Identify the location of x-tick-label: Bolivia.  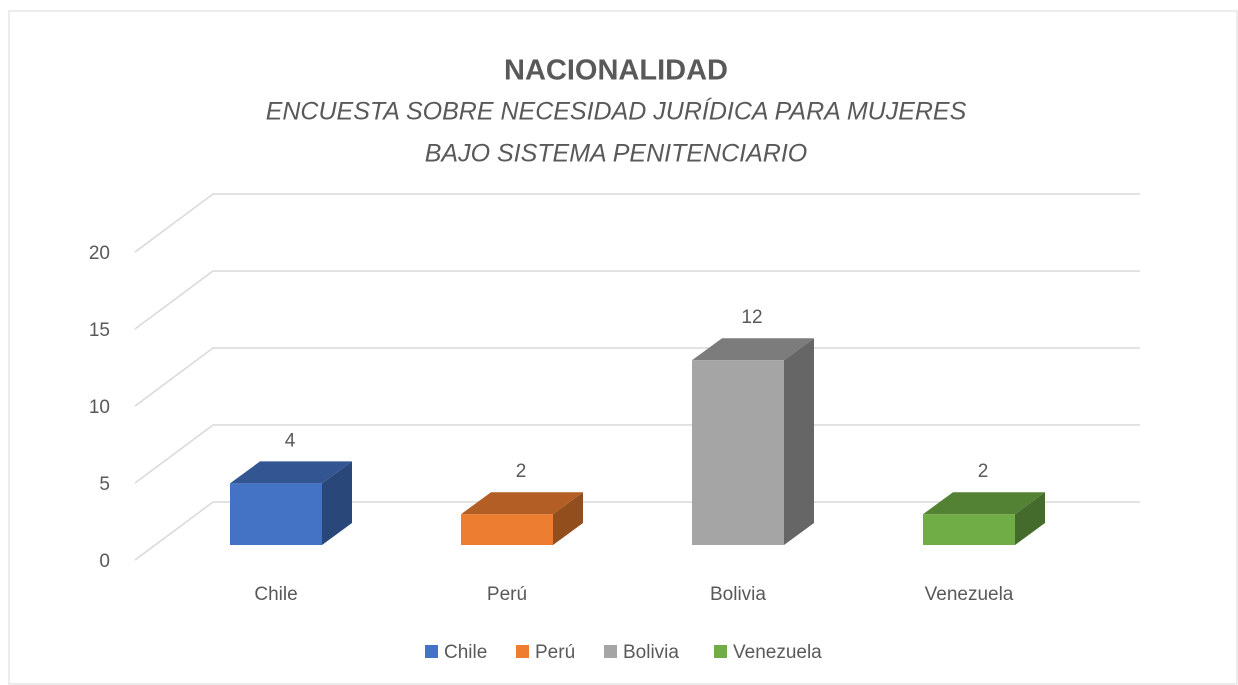
(738, 594).